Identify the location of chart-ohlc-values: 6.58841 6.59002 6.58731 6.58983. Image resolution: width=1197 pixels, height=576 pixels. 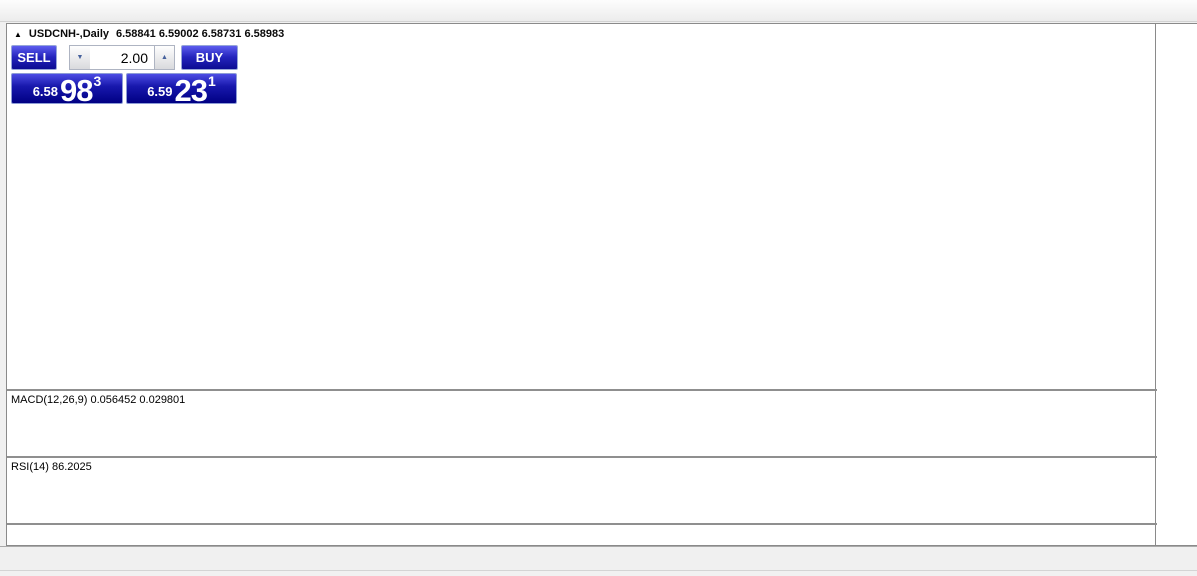
(200, 34).